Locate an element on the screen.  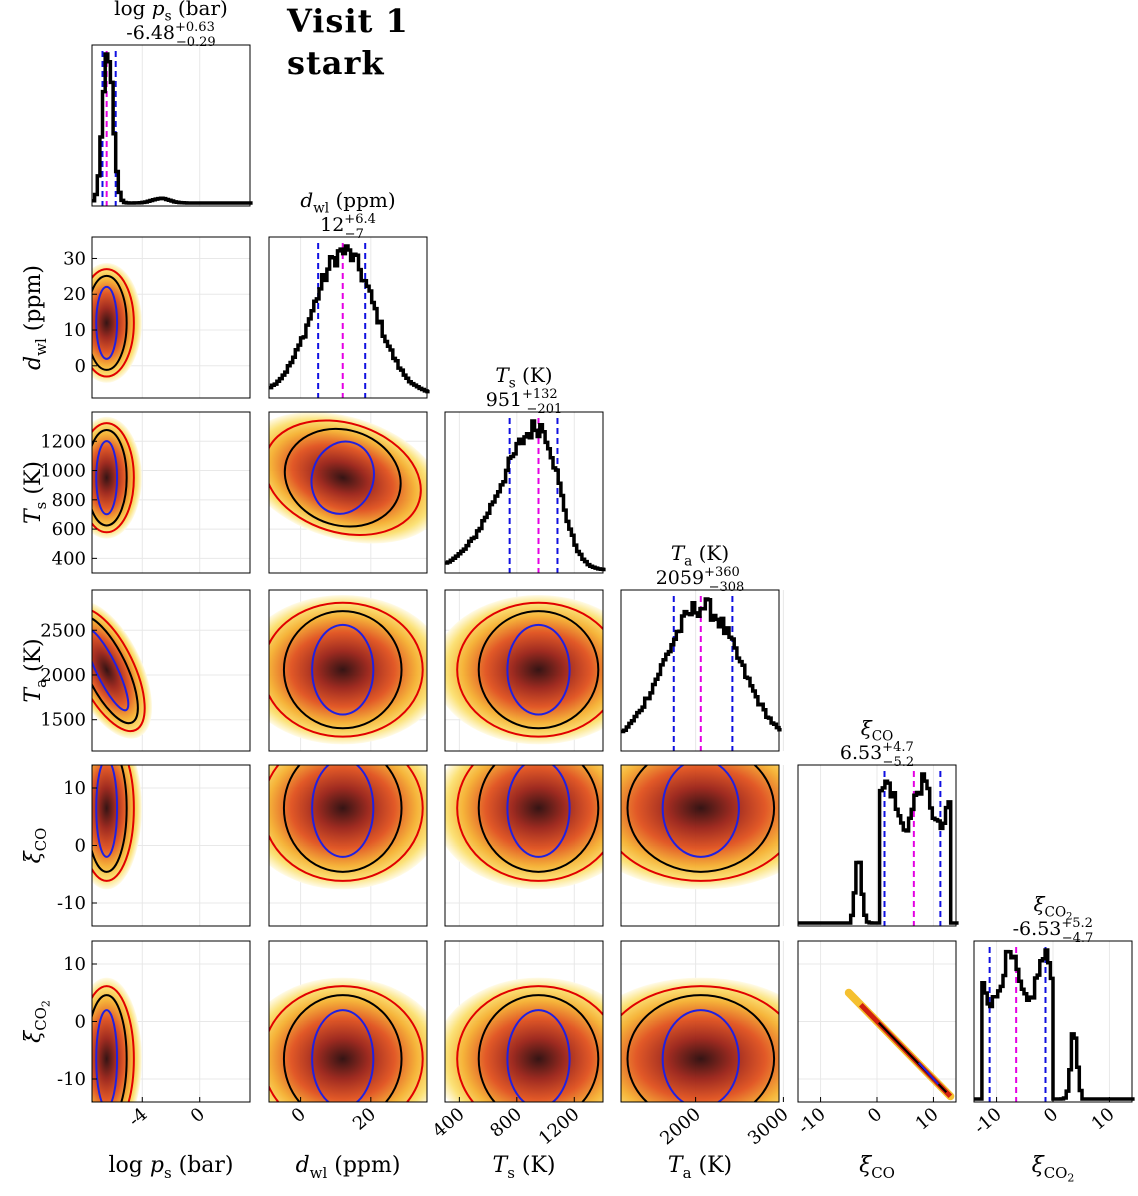
panel-Ts-logps is located at coordinates (171, 492).